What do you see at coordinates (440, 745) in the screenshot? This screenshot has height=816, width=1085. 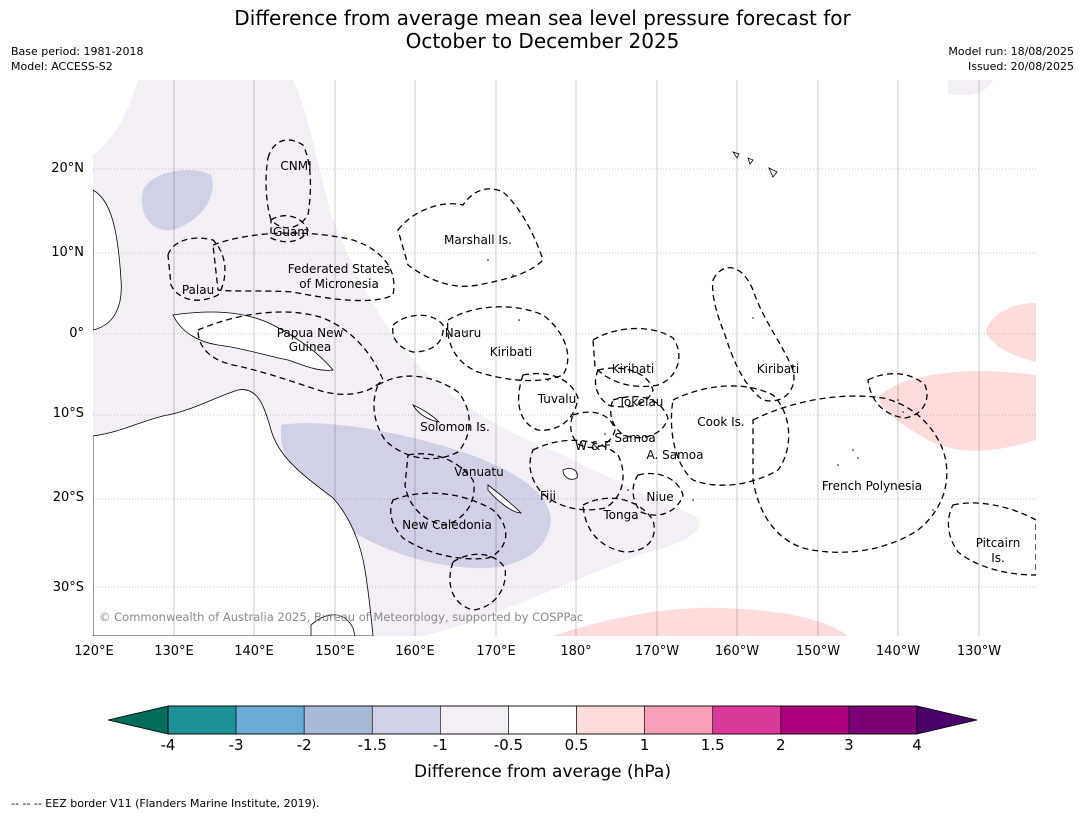 I see `colorbar-tick-label: -1` at bounding box center [440, 745].